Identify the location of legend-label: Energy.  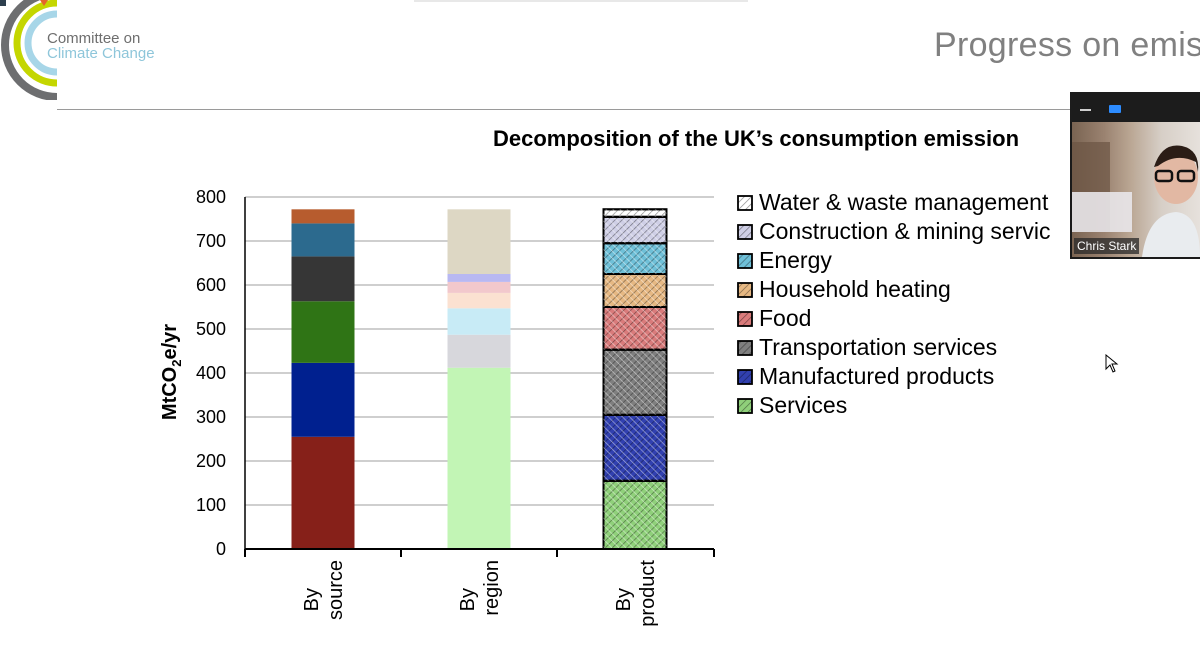
(795, 260).